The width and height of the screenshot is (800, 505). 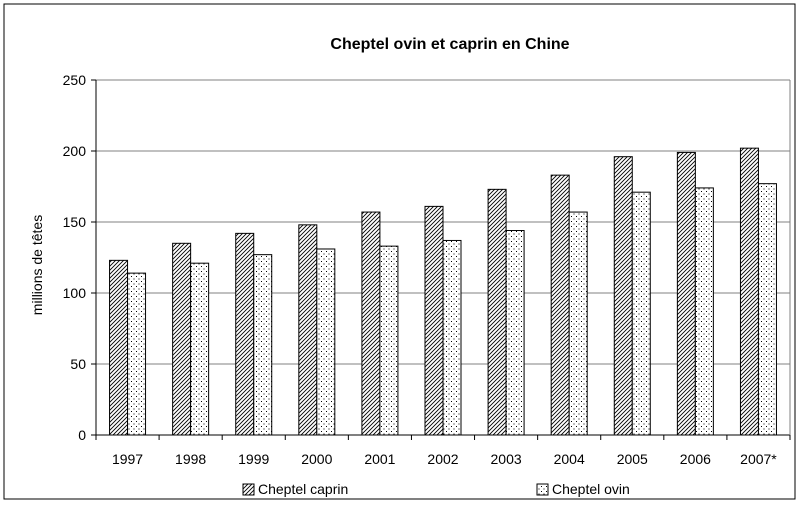 What do you see at coordinates (78, 364) in the screenshot?
I see `y-tick-label: 50` at bounding box center [78, 364].